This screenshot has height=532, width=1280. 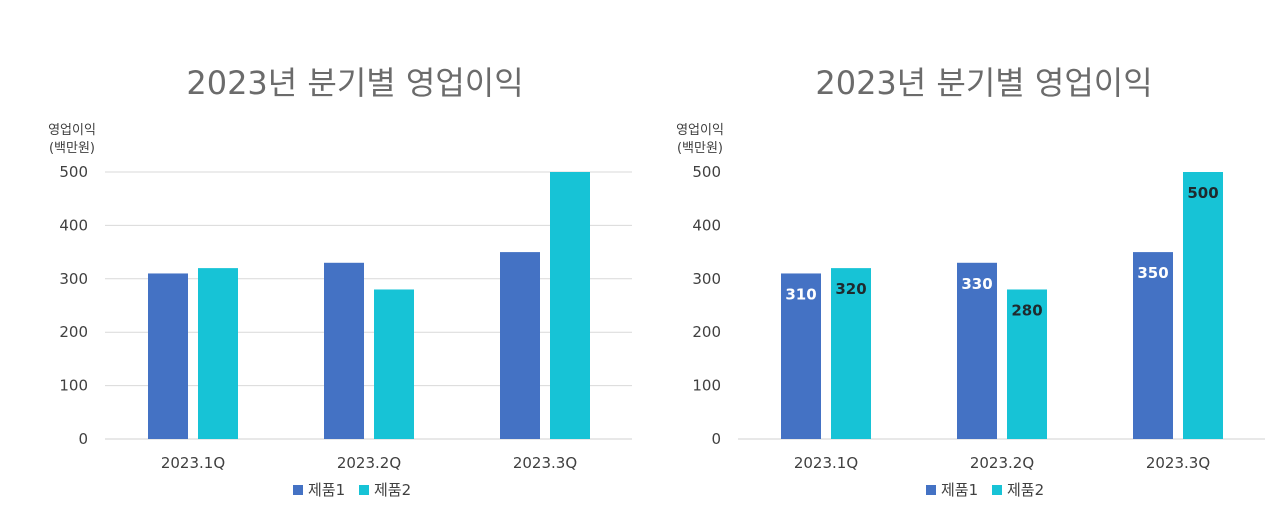 I want to click on data-label: 350, so click(x=1152, y=273).